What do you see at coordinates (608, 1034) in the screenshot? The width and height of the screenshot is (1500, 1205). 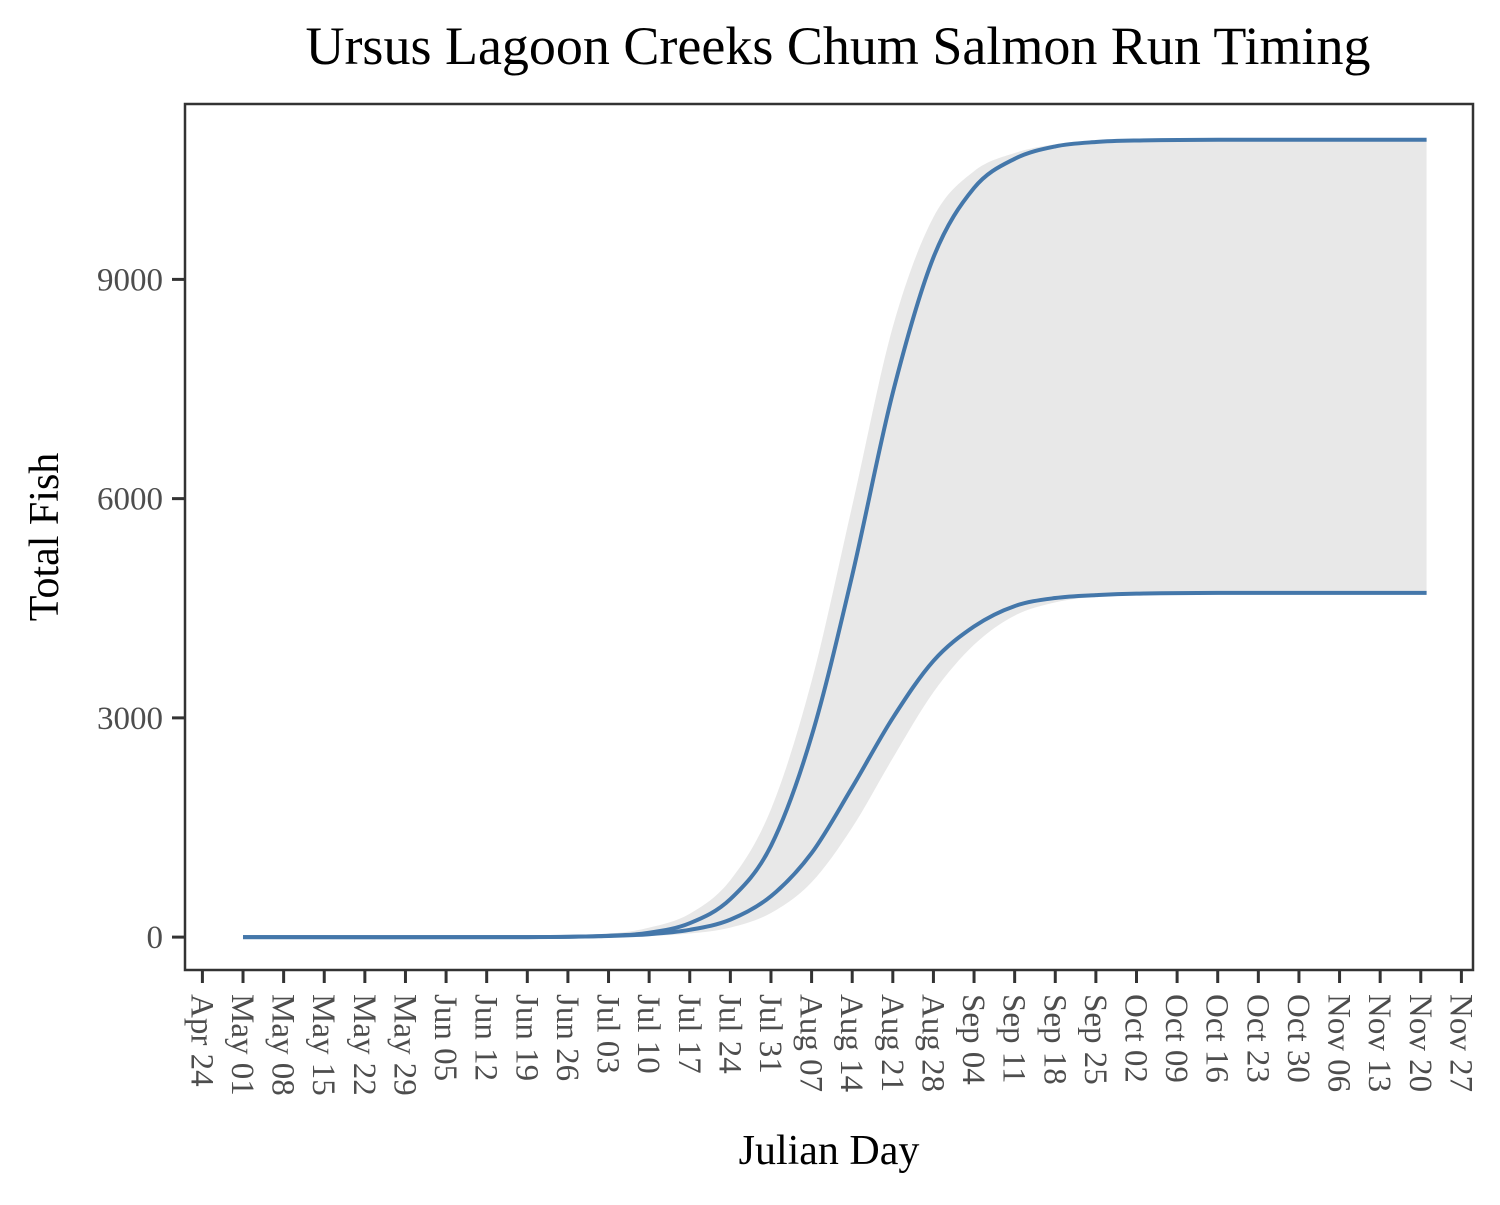 I see `x-tick-label: Jul 03` at bounding box center [608, 1034].